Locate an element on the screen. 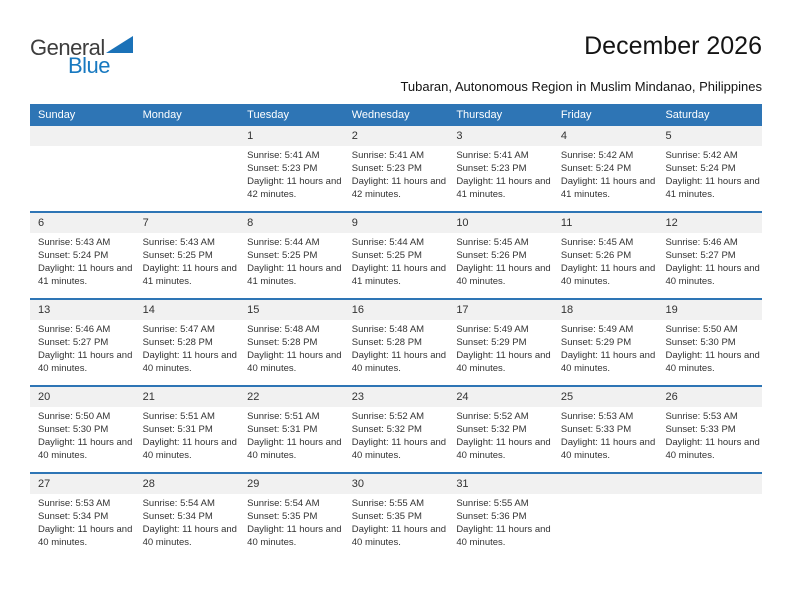  day-number: 25 is located at coordinates (605, 397).